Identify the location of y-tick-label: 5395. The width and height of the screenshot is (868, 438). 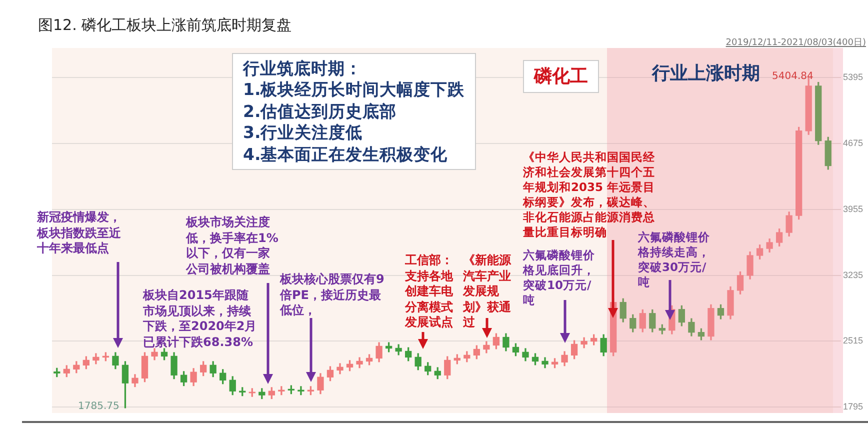
(853, 77).